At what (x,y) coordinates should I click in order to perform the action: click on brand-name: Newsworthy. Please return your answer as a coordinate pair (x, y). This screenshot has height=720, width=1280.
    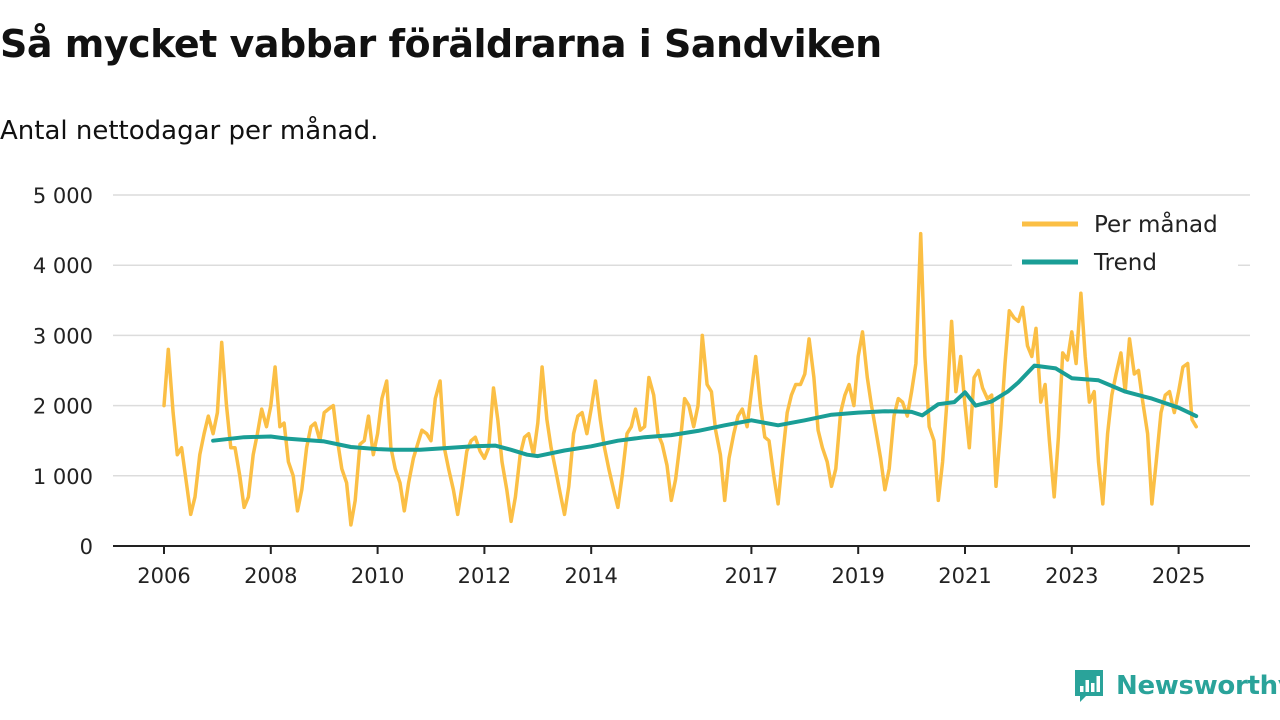
    Looking at the image, I should click on (1198, 686).